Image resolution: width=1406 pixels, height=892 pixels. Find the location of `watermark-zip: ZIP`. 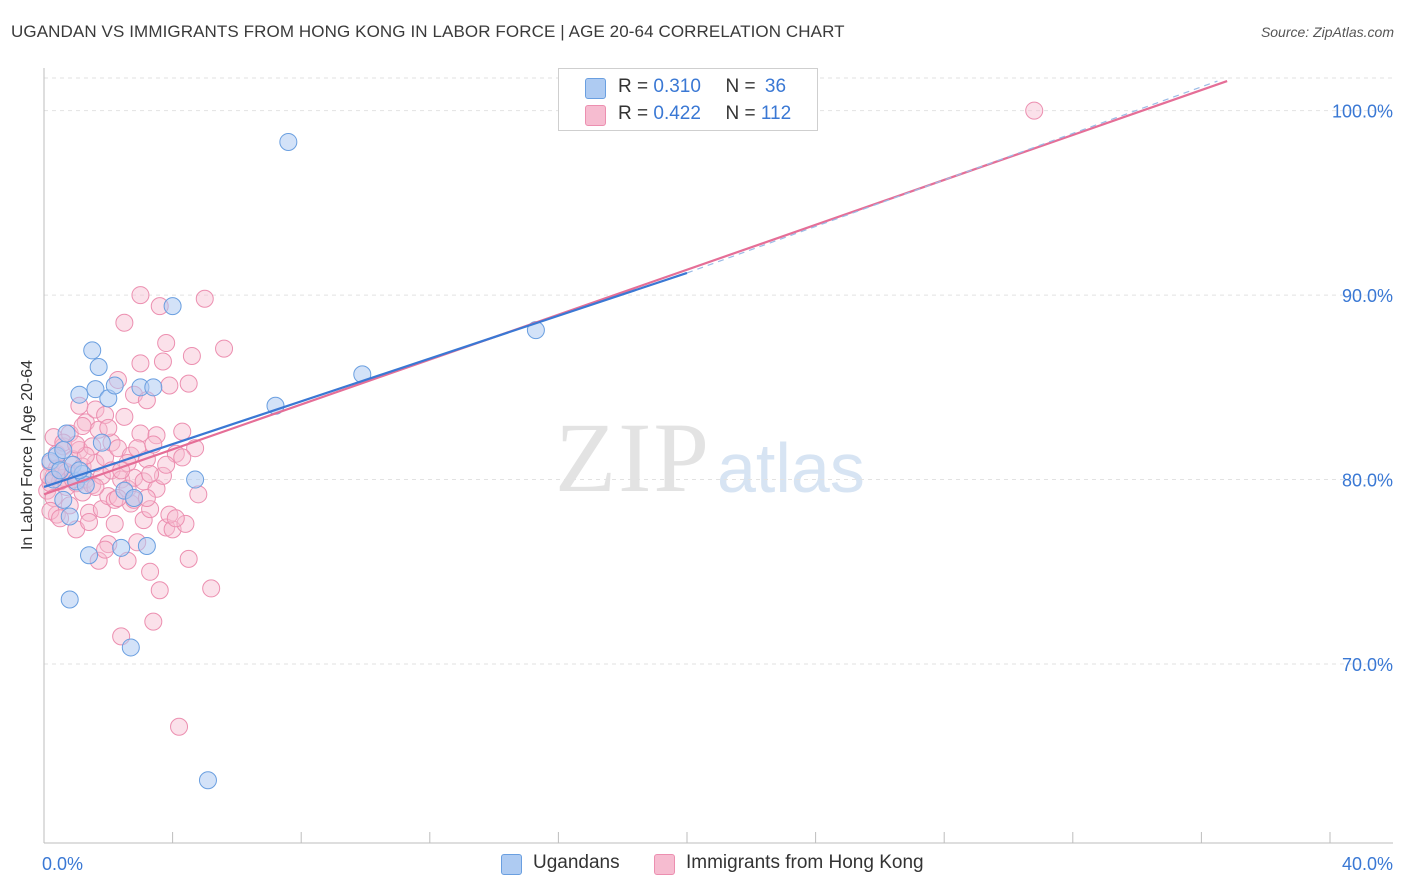

watermark-zip: ZIP is located at coordinates (633, 457).